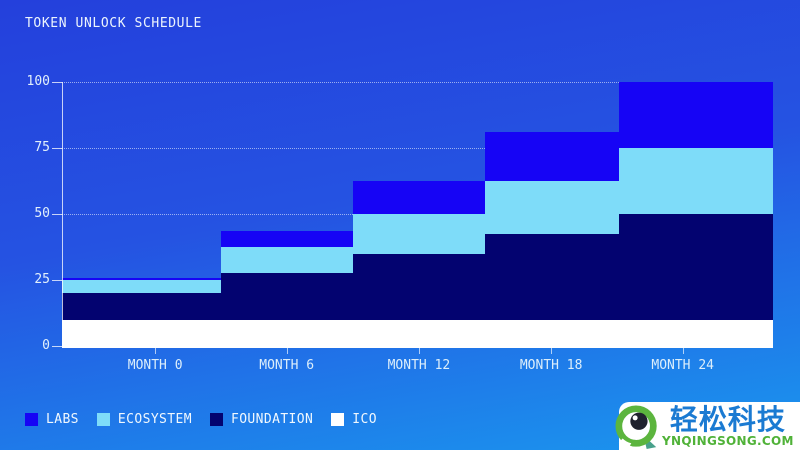 This screenshot has width=800, height=450. Describe the element at coordinates (216, 419) in the screenshot. I see `legend-swatch-foundation` at that location.